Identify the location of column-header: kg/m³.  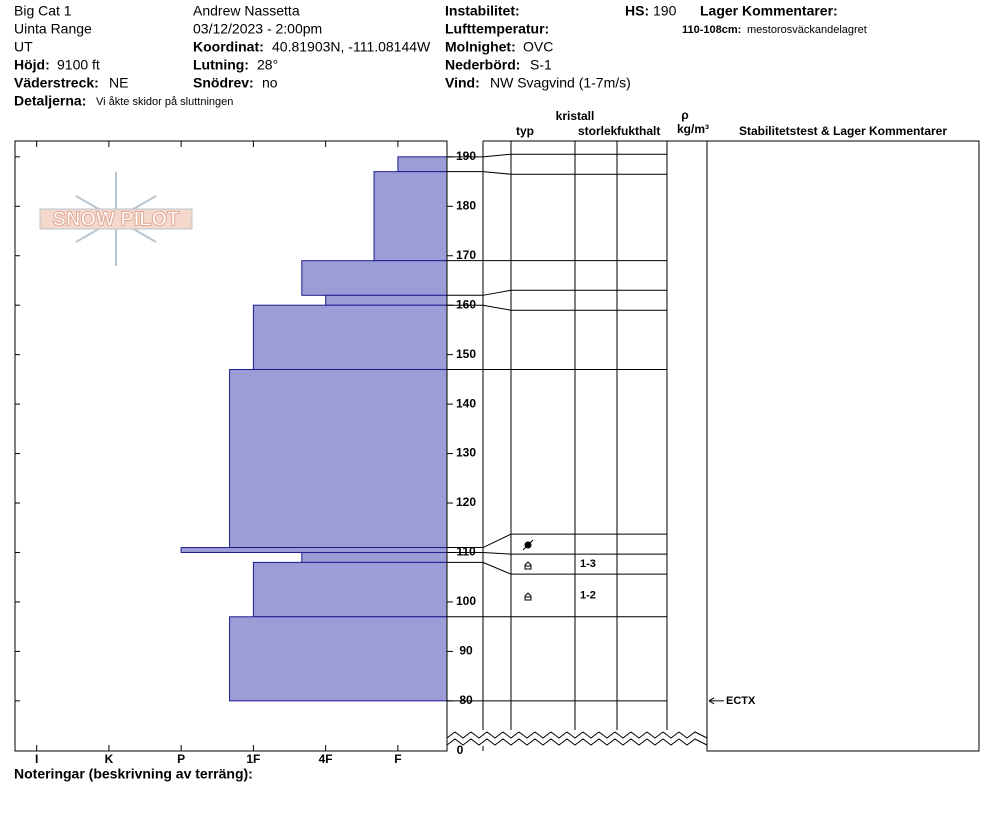
(693, 129).